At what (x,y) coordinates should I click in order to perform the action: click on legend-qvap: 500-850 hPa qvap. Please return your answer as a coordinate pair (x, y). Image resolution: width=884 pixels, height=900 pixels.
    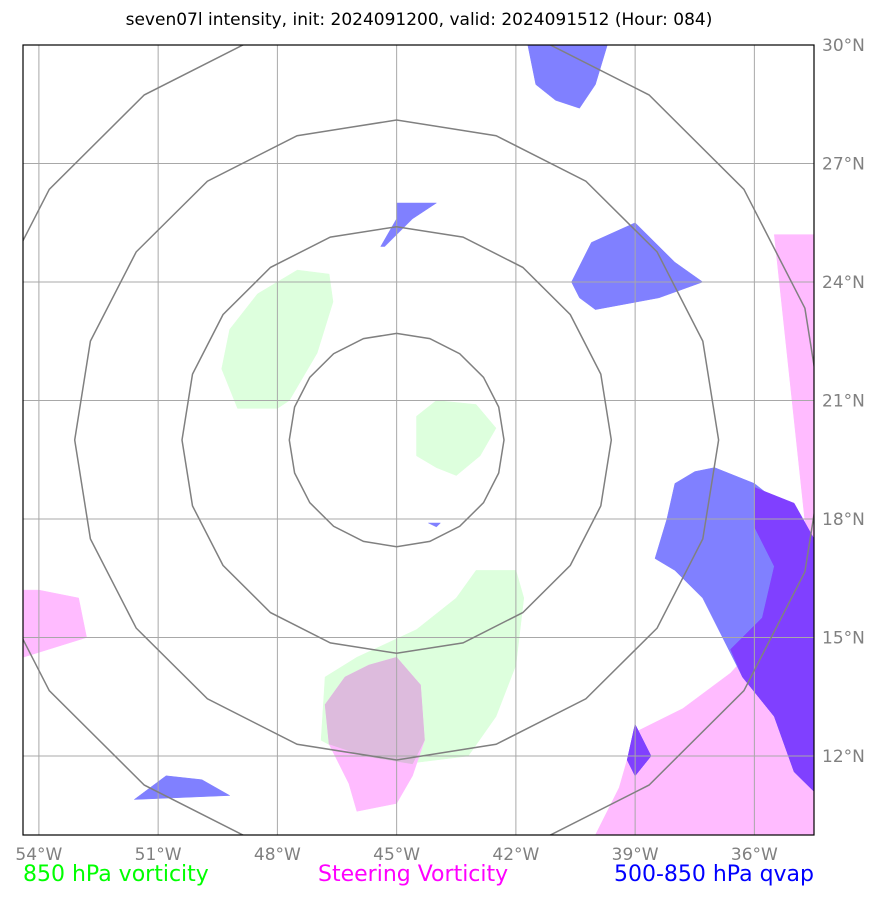
    Looking at the image, I should click on (713, 874).